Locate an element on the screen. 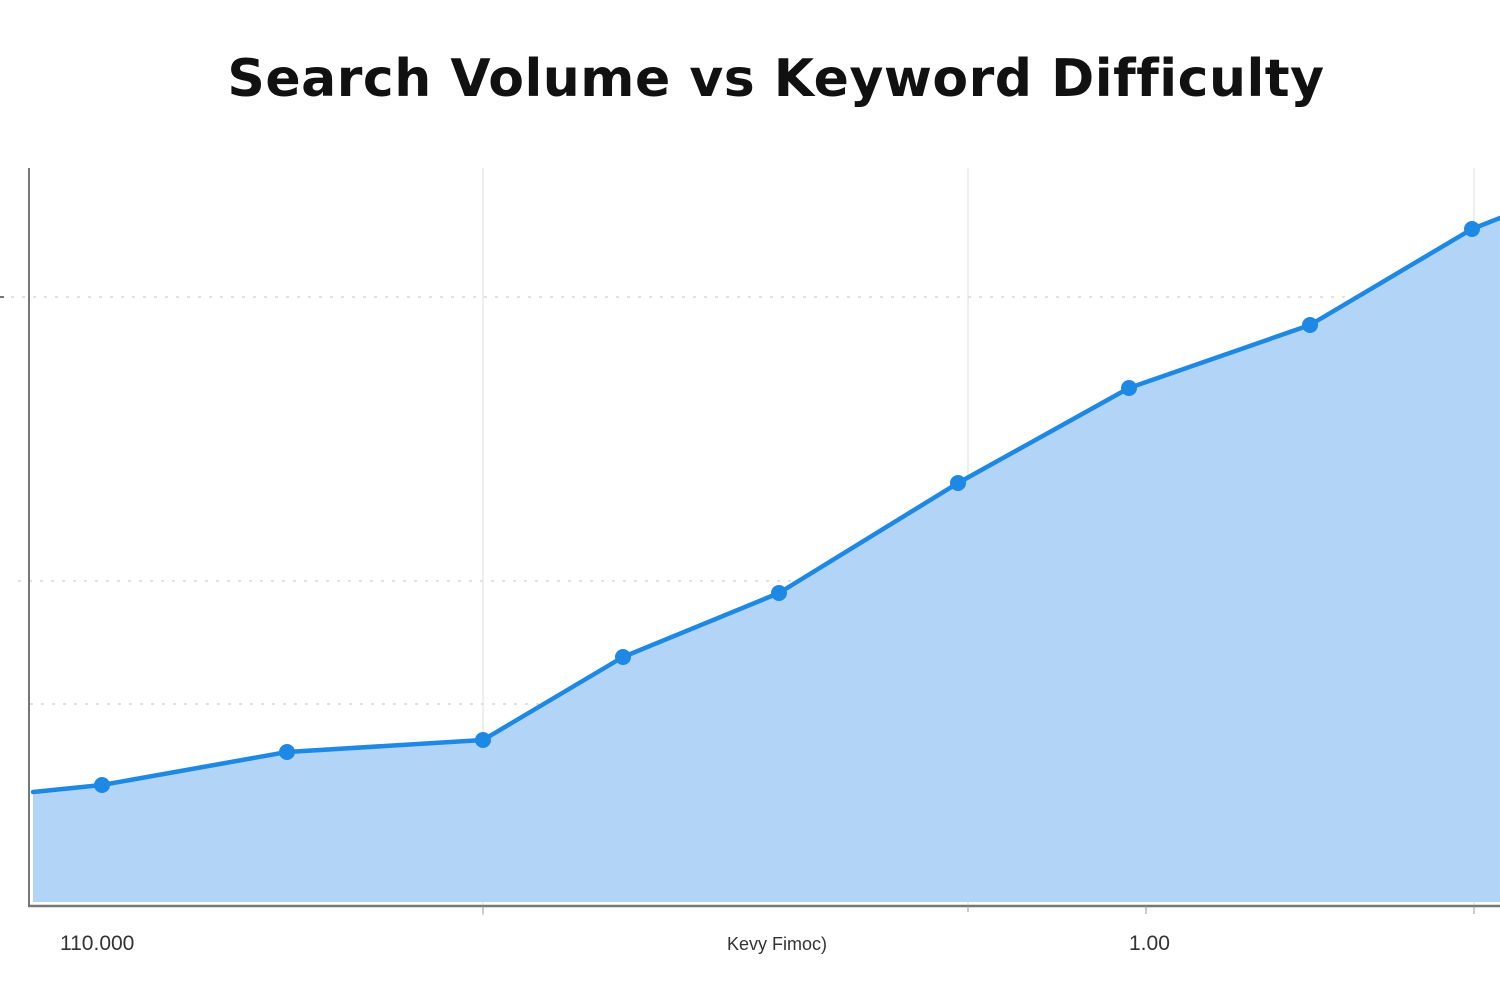 This screenshot has height=1000, width=1500. x-tick-label: 1.00 is located at coordinates (1149, 943).